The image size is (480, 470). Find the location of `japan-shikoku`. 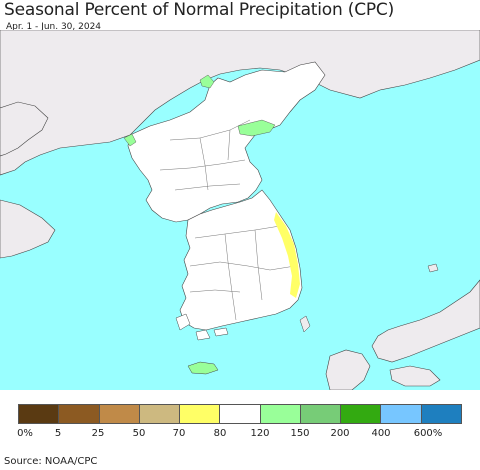

japan-shikoku is located at coordinates (415, 376).